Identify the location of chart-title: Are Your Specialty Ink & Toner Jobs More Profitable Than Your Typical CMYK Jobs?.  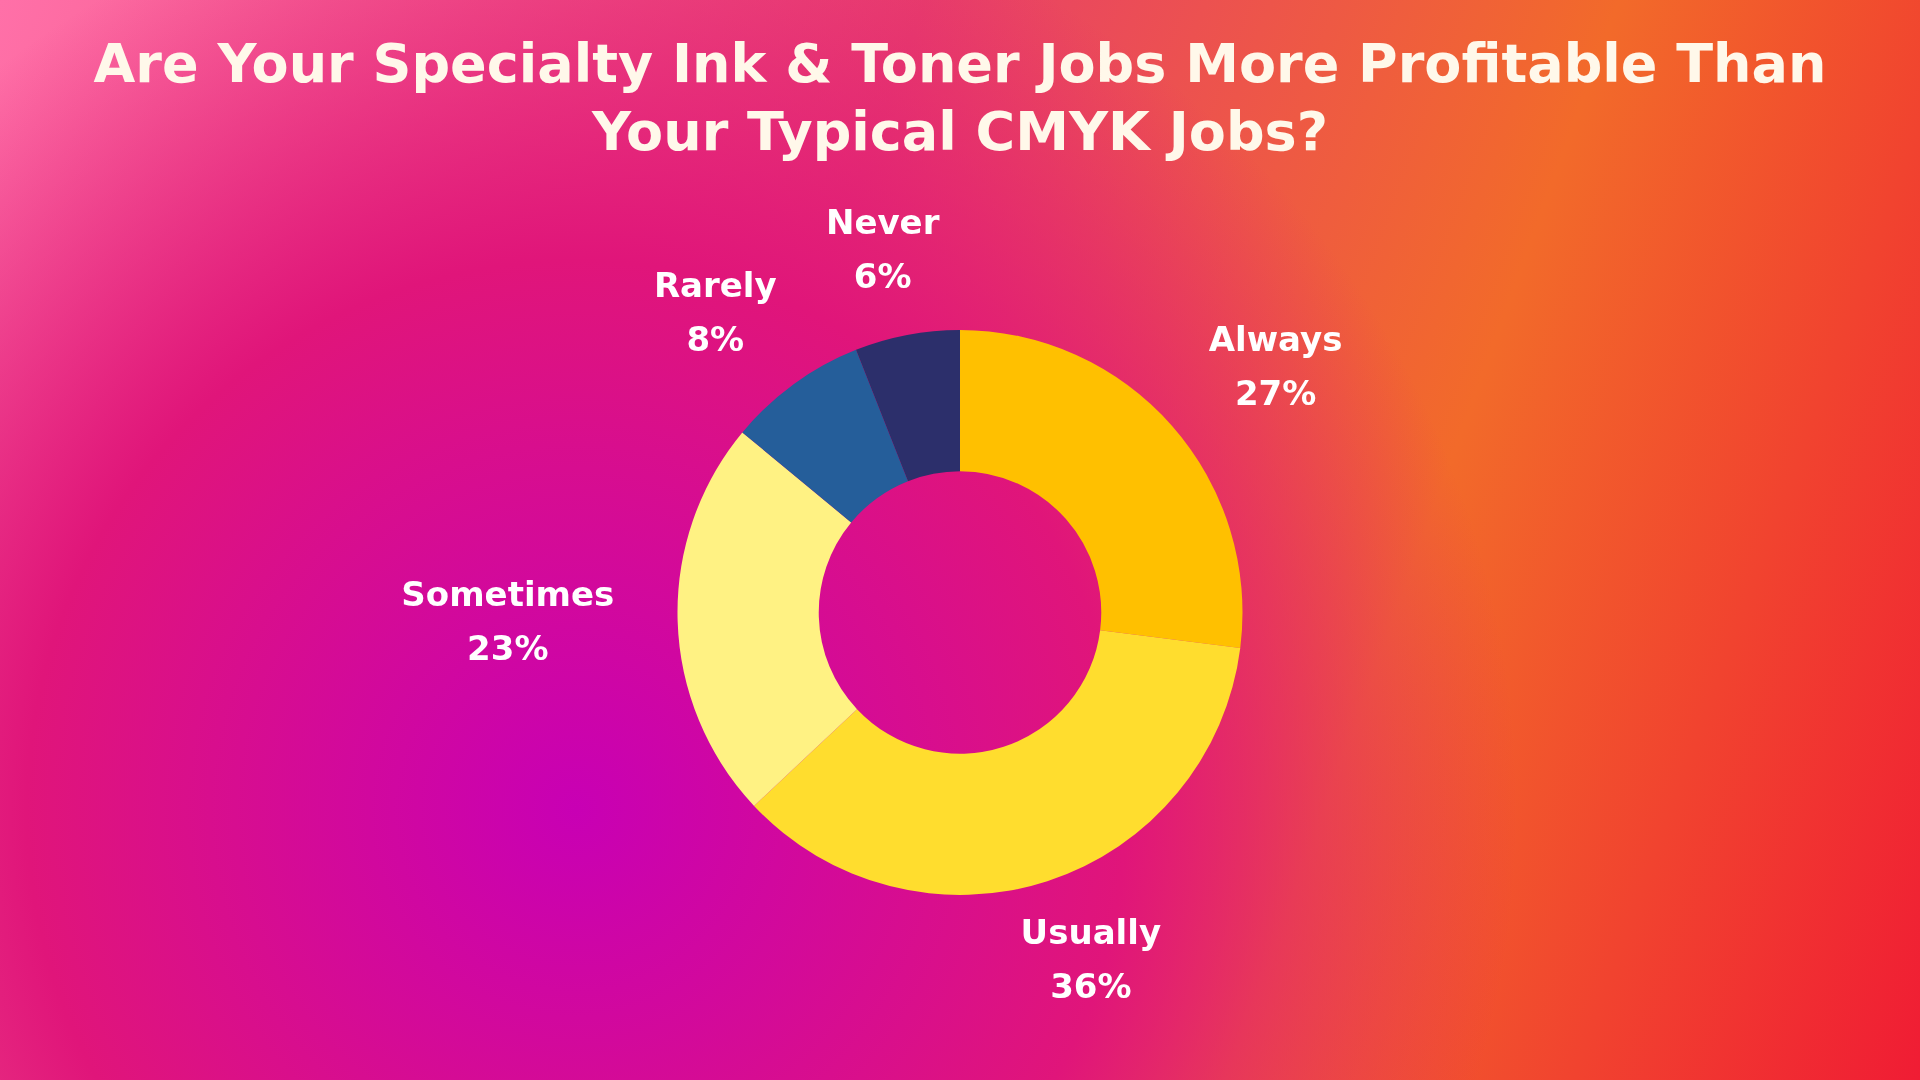
(960, 98).